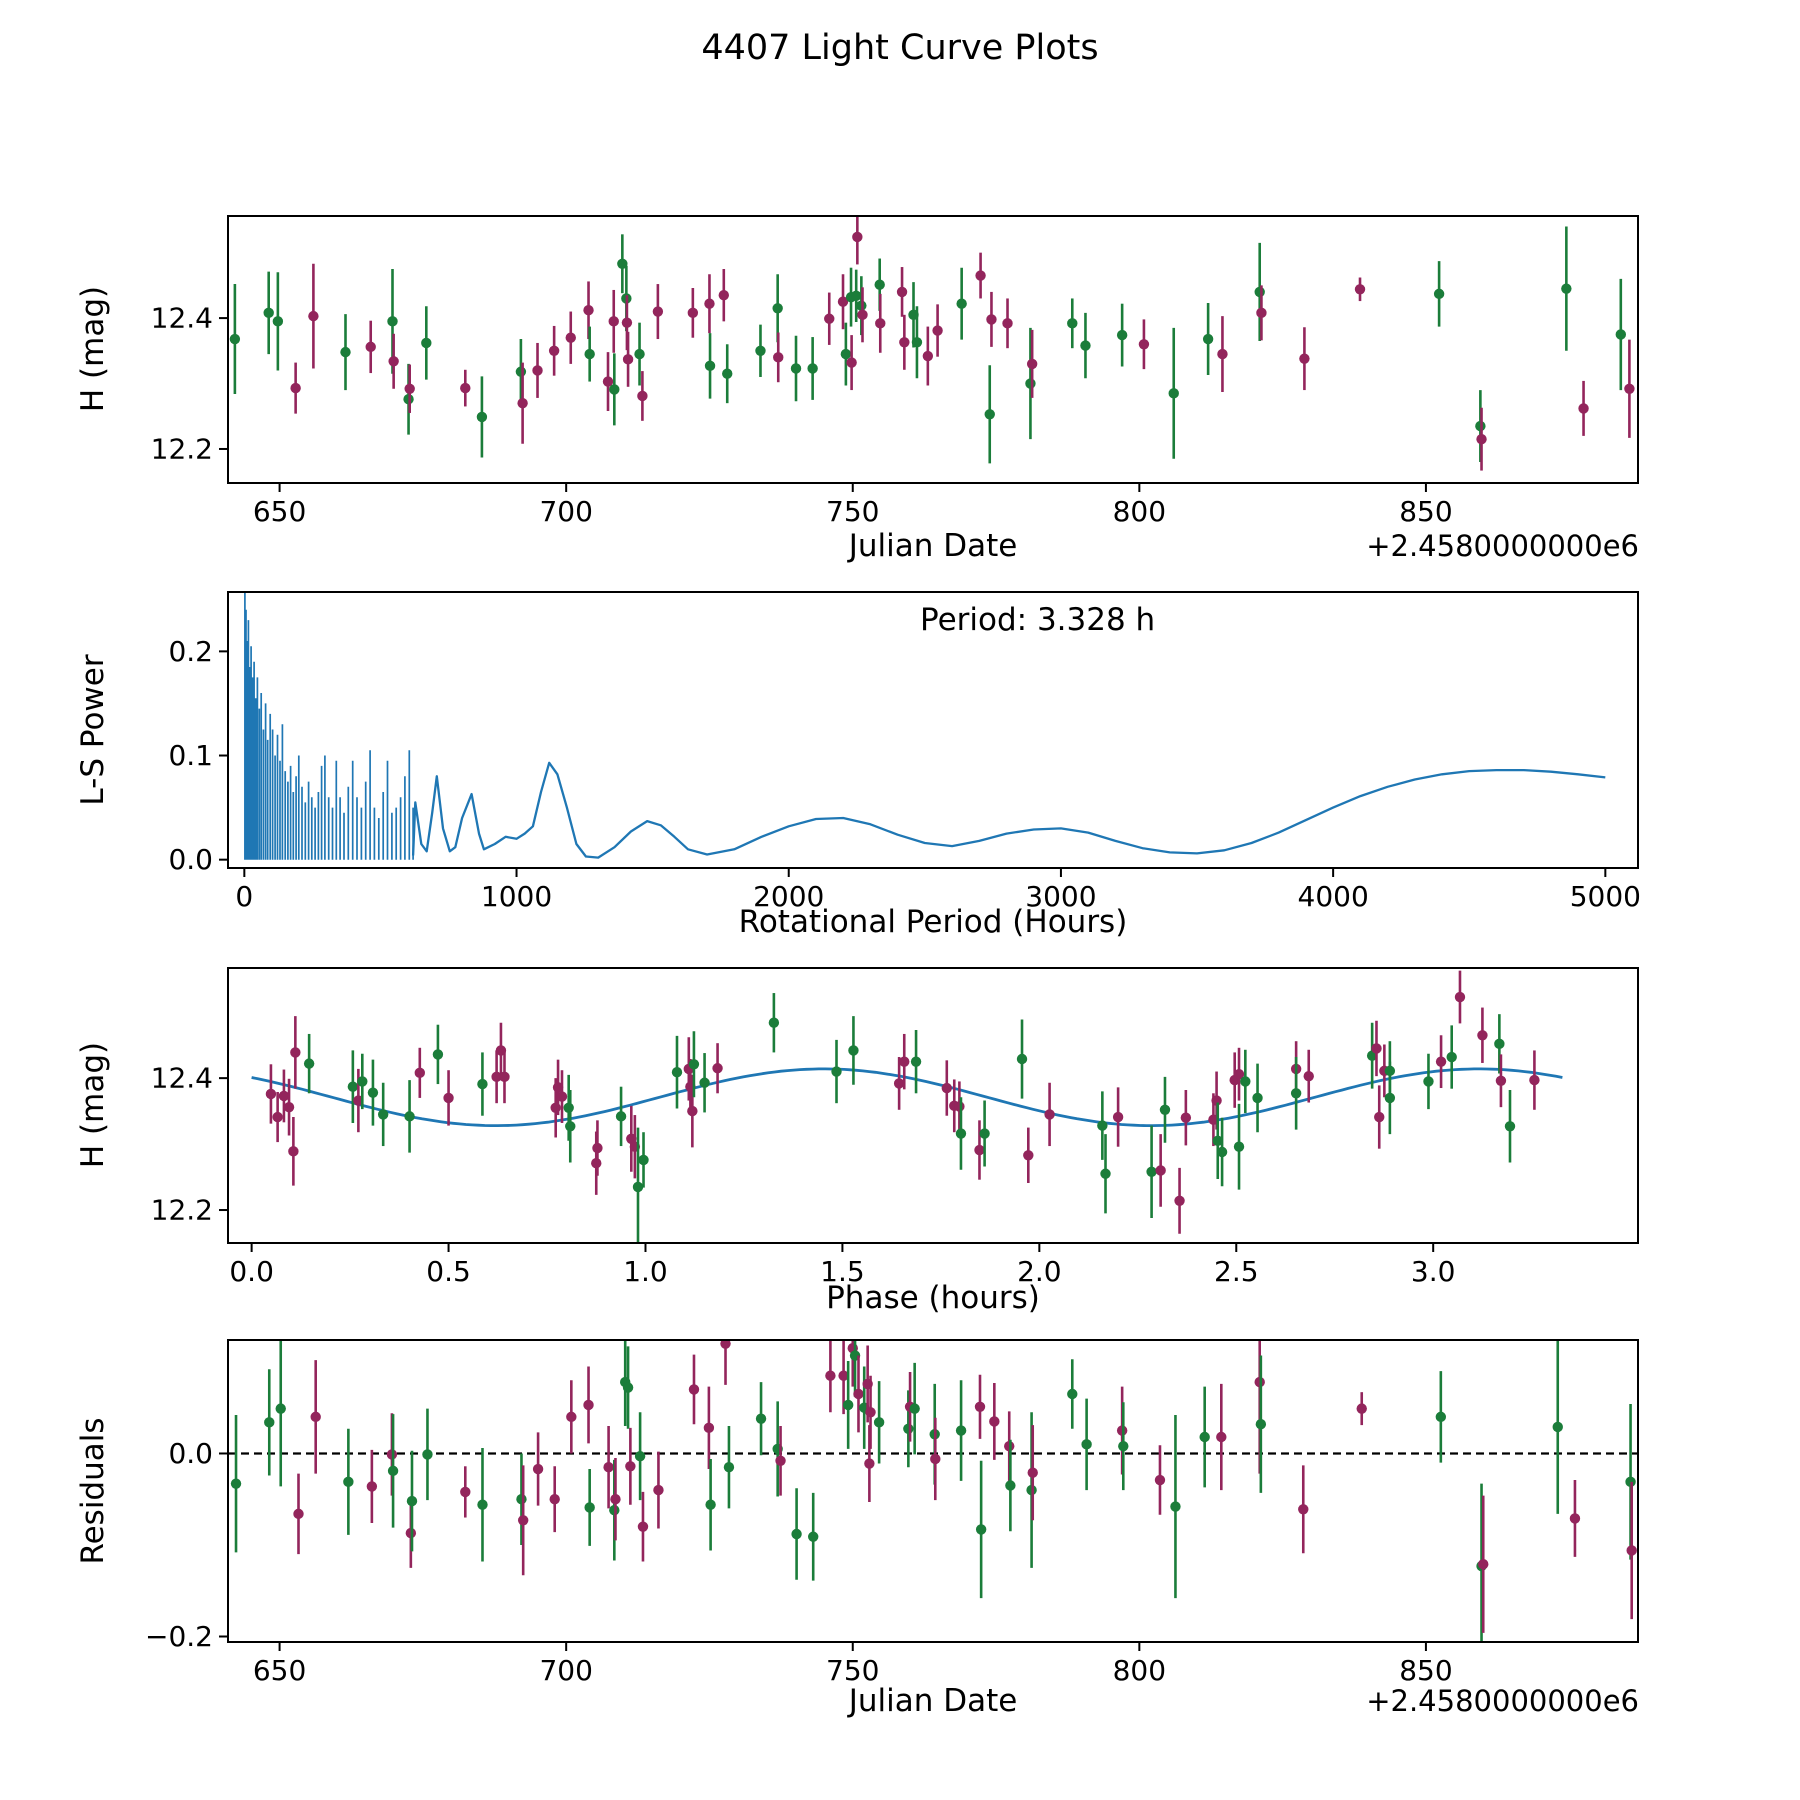 This screenshot has width=1800, height=1800. What do you see at coordinates (933, 1491) in the screenshot?
I see `residuals-axes-frame` at bounding box center [933, 1491].